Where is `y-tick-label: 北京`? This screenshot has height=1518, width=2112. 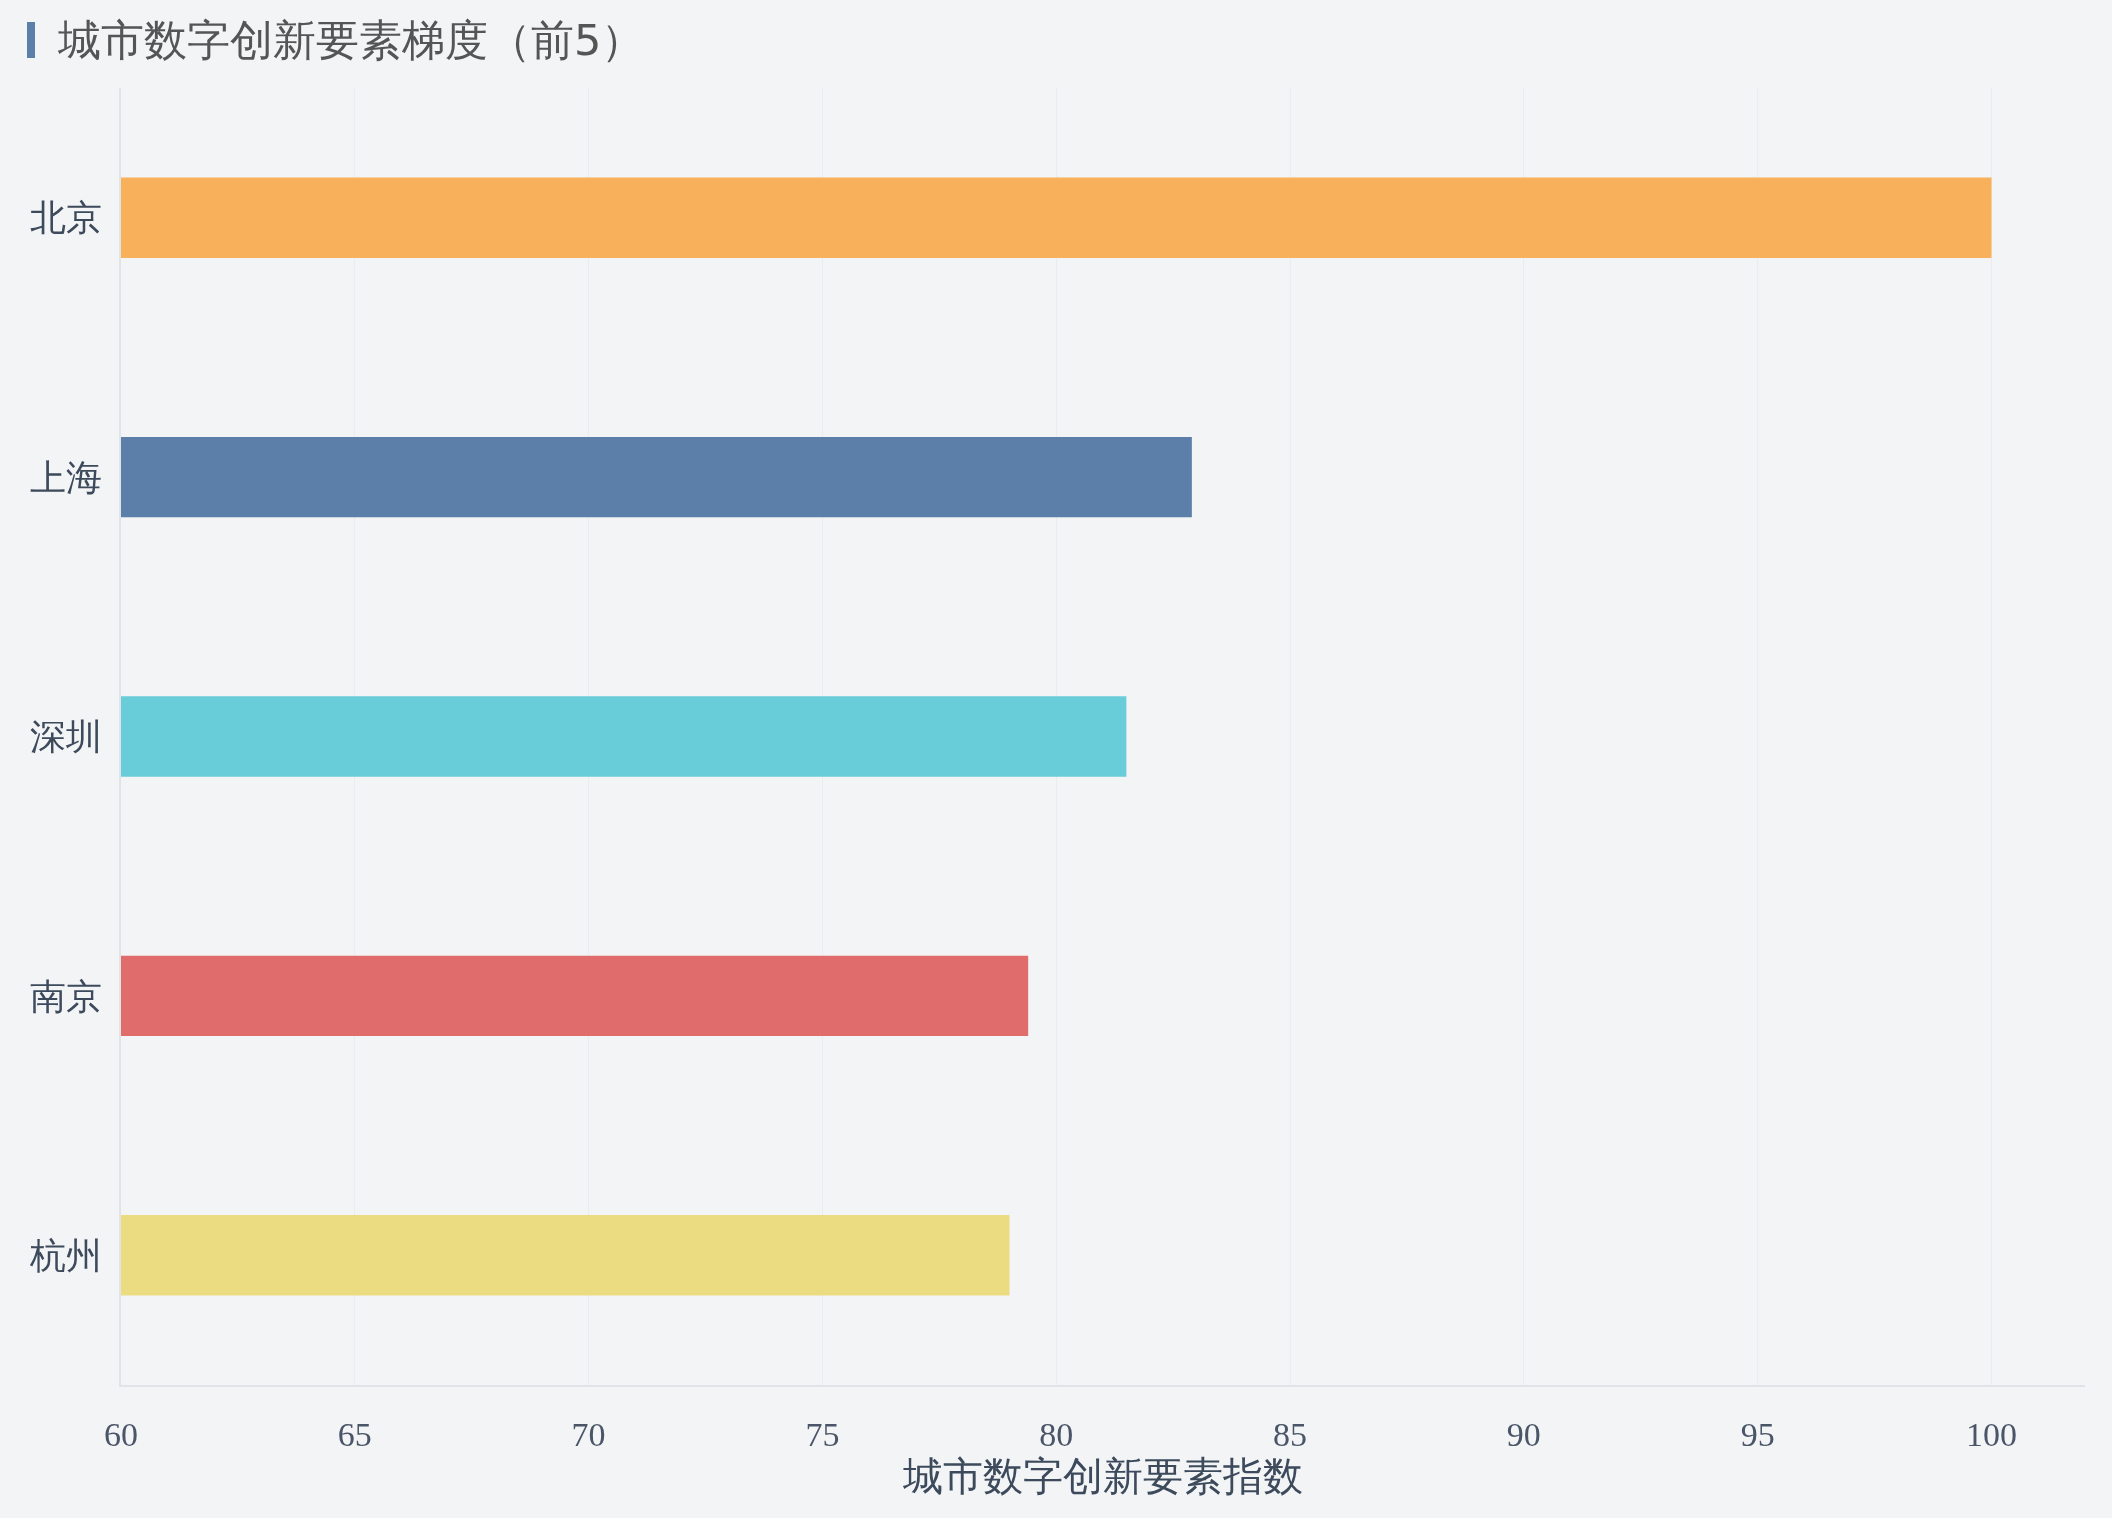
y-tick-label: 北京 is located at coordinates (65, 218).